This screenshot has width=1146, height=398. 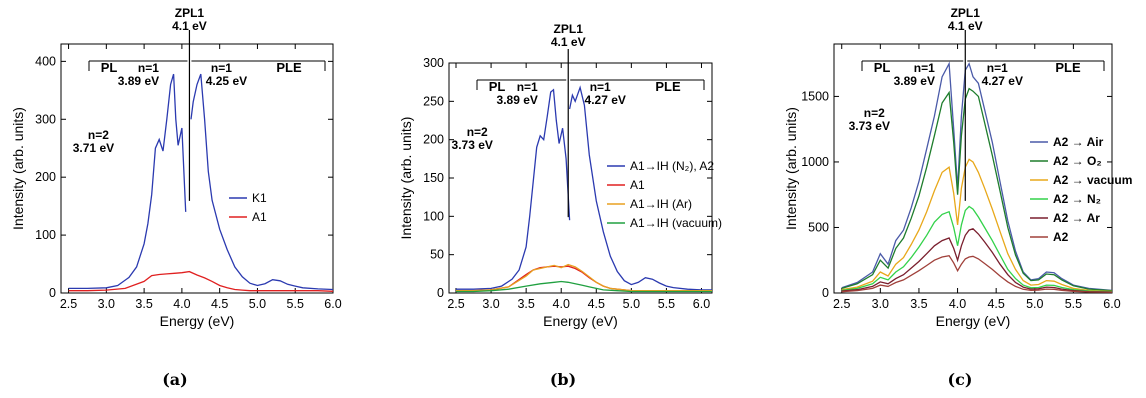 What do you see at coordinates (960, 379) in the screenshot?
I see `panel-caption: (c)` at bounding box center [960, 379].